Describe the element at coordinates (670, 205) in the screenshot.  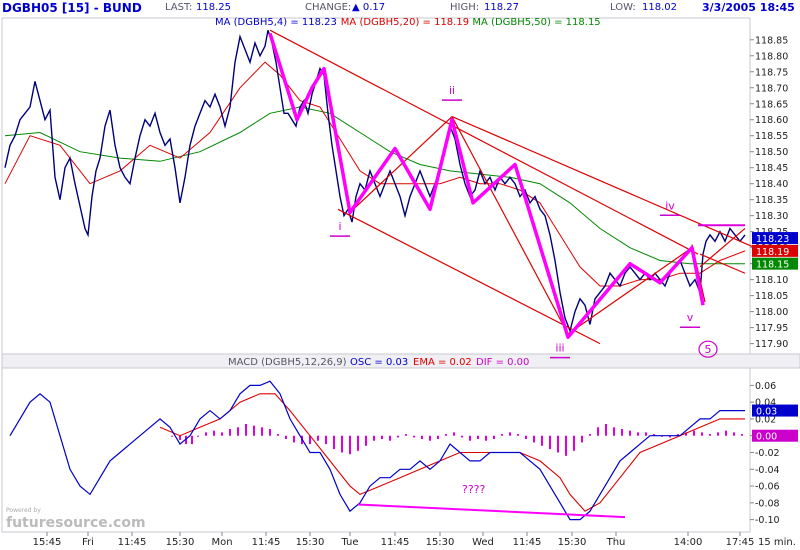
I see `wave-label-3: iv` at that location.